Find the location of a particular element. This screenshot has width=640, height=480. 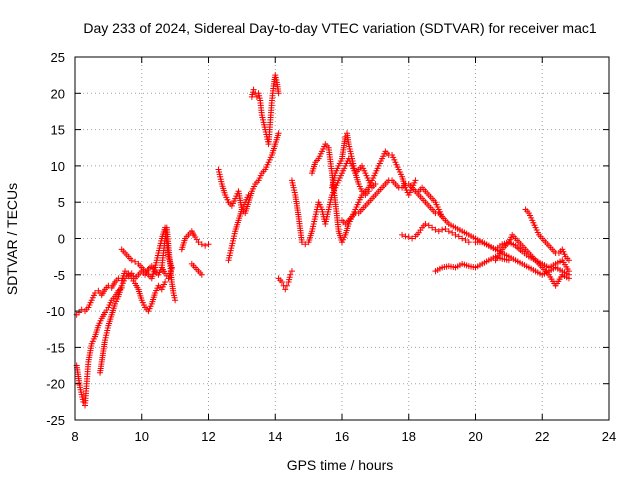

x-tick-label: 24 is located at coordinates (609, 436).